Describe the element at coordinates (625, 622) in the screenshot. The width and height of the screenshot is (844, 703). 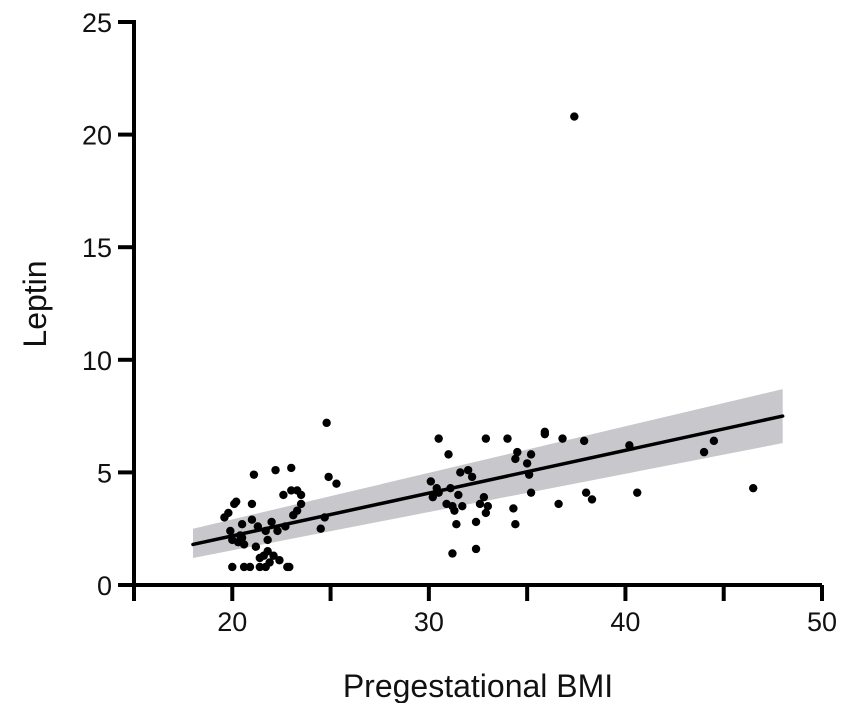
I see `x-tick-label: 40` at that location.